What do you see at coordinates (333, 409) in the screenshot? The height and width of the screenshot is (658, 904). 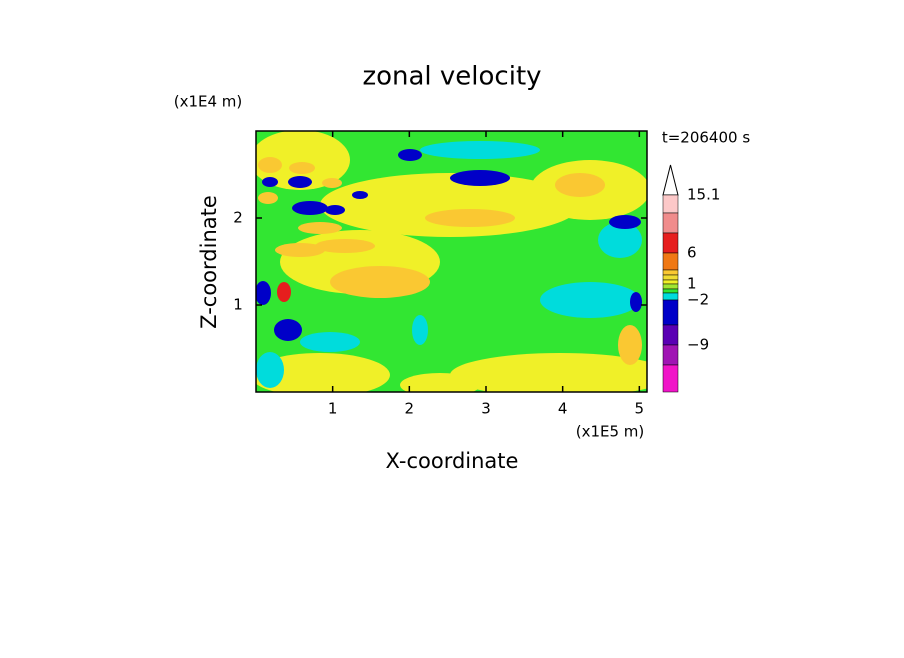 I see `x-tick-label: 1` at bounding box center [333, 409].